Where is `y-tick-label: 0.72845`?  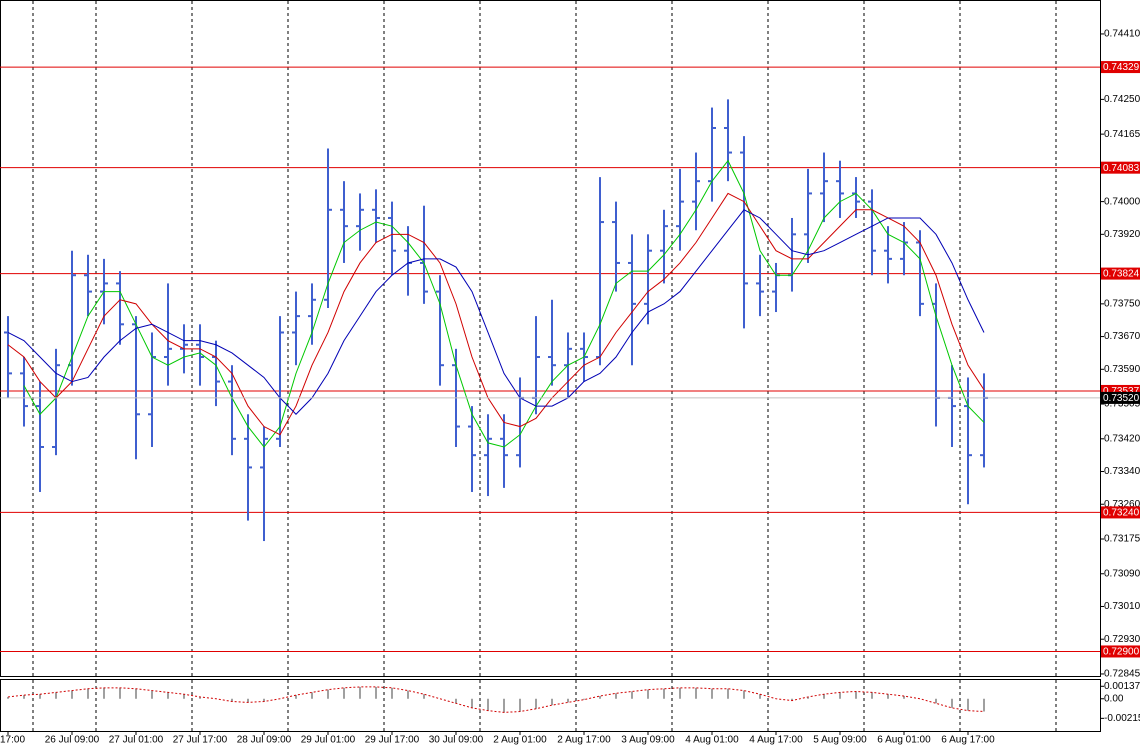
y-tick-label: 0.72845 is located at coordinates (1122, 674).